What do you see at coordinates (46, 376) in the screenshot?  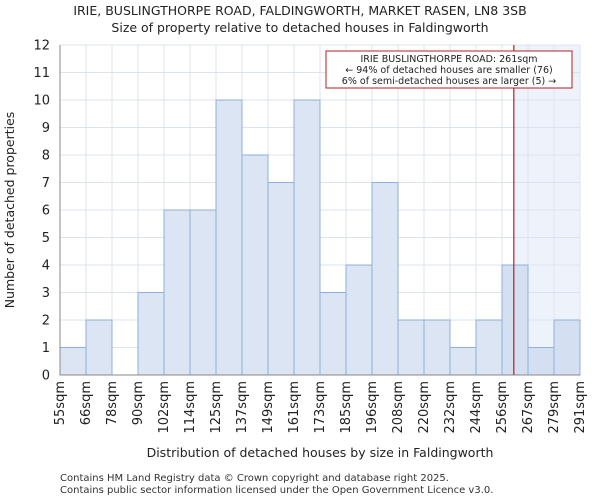 I see `y-tick-label: 0` at bounding box center [46, 376].